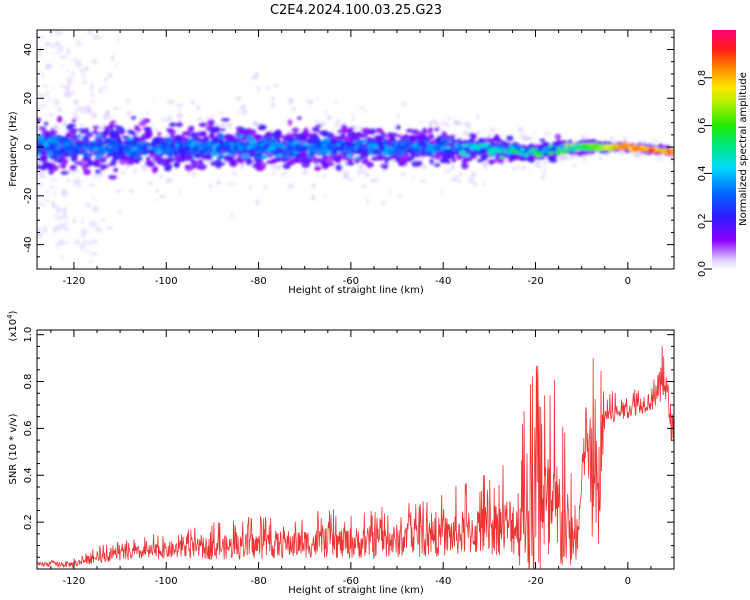 Image resolution: width=750 pixels, height=600 pixels. What do you see at coordinates (13, 149) in the screenshot?
I see `spectrogram-ylabel: Frequency (Hz)` at bounding box center [13, 149].